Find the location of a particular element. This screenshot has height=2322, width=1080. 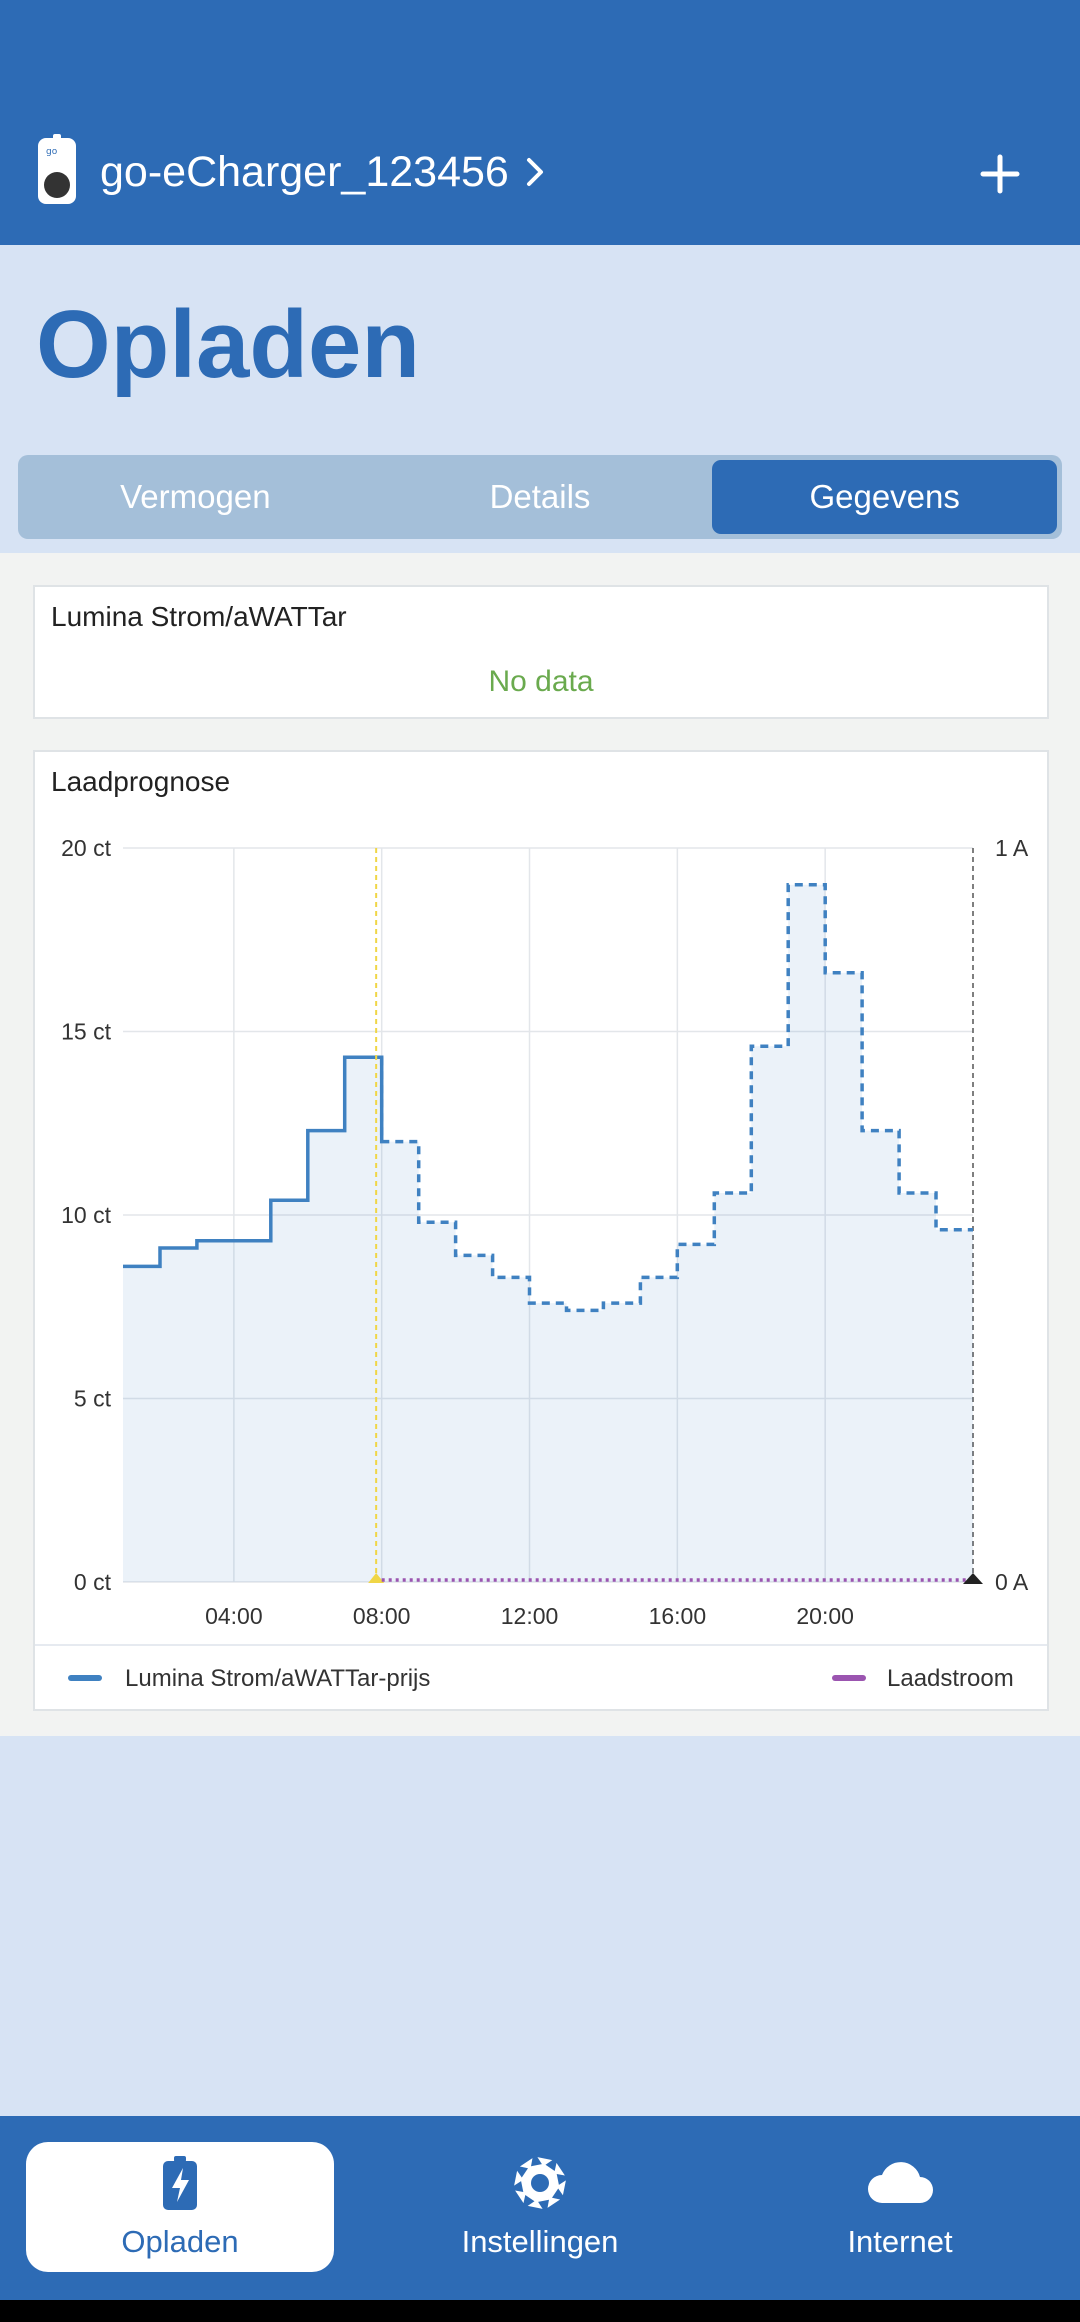

plus-icon is located at coordinates (1000, 176).